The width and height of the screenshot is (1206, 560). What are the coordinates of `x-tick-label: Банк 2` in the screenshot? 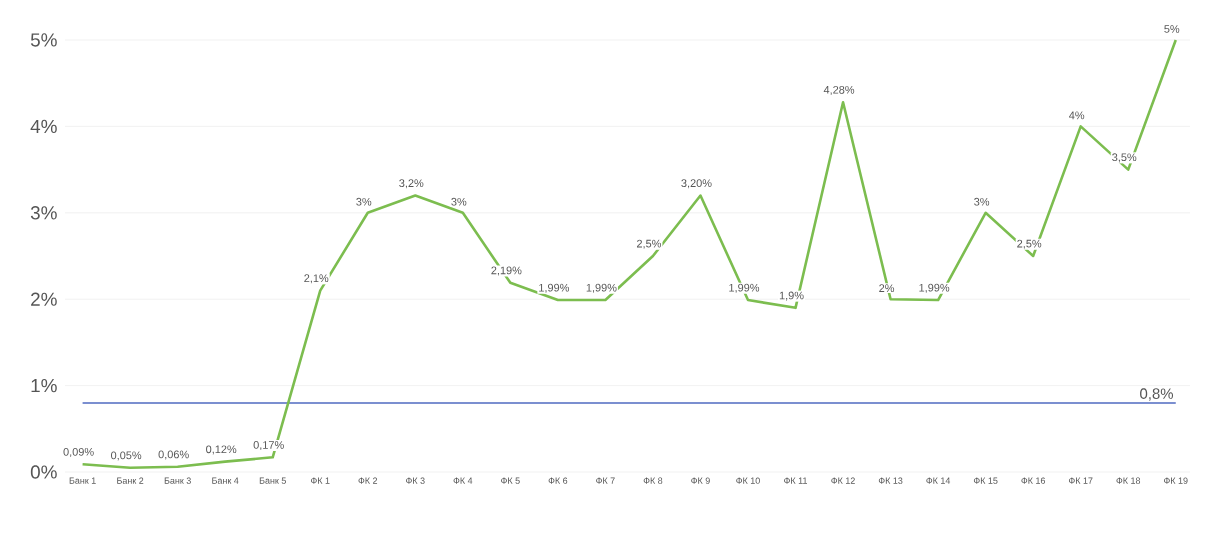 It's located at (130, 480).